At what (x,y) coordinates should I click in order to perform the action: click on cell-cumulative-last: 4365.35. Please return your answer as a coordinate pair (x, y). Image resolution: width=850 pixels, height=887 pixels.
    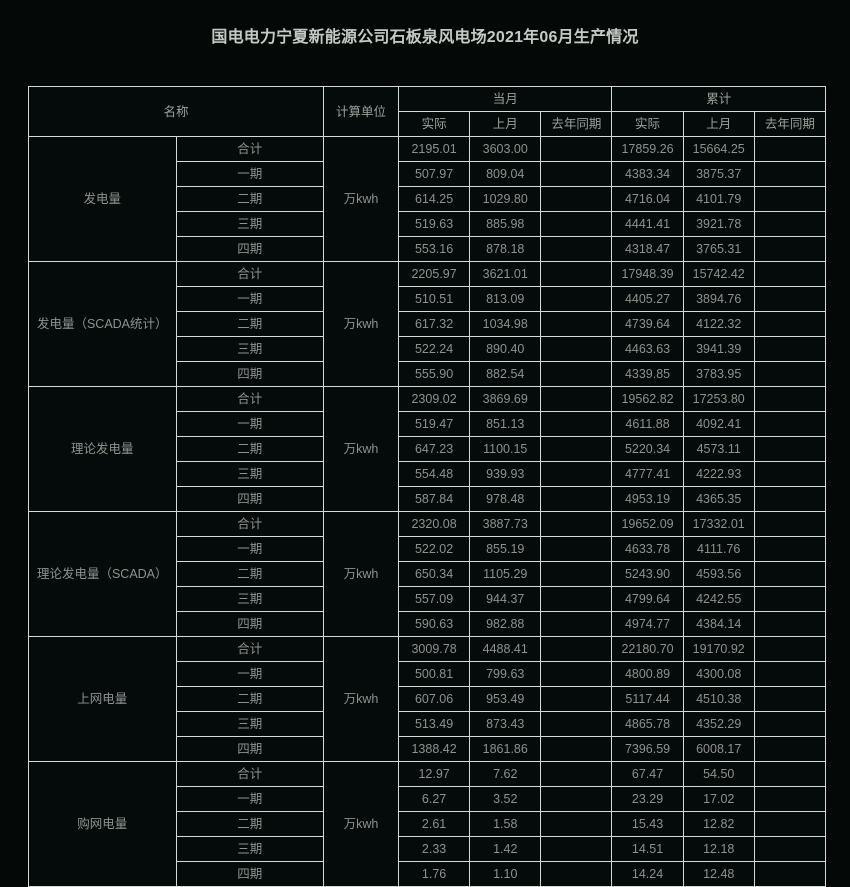
    Looking at the image, I should click on (718, 499).